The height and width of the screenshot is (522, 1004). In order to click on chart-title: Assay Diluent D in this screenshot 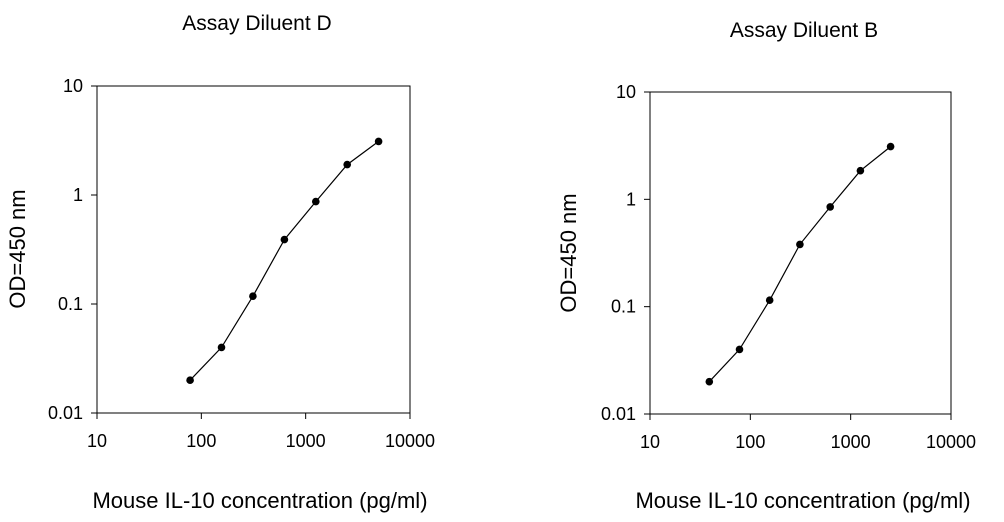, I will do `click(256, 23)`.